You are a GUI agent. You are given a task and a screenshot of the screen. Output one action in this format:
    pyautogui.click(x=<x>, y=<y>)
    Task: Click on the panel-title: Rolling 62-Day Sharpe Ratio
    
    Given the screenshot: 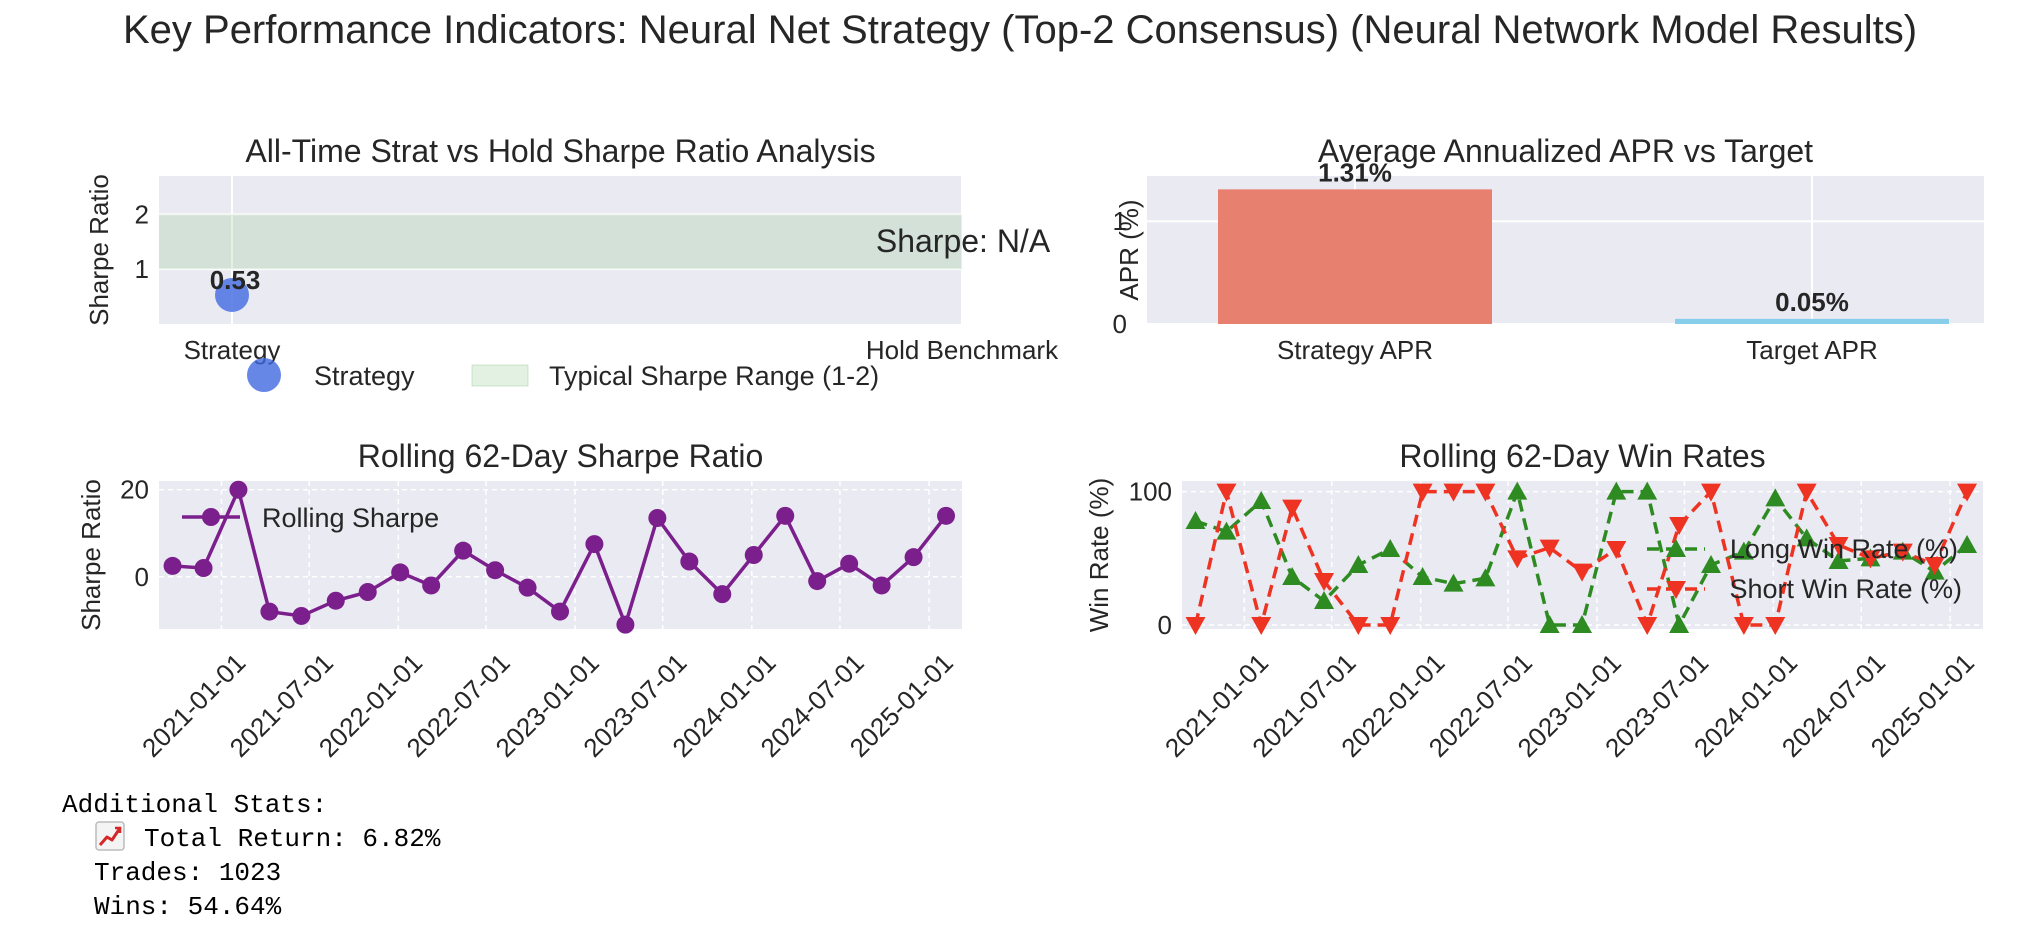 What is the action you would take?
    pyautogui.click(x=561, y=456)
    